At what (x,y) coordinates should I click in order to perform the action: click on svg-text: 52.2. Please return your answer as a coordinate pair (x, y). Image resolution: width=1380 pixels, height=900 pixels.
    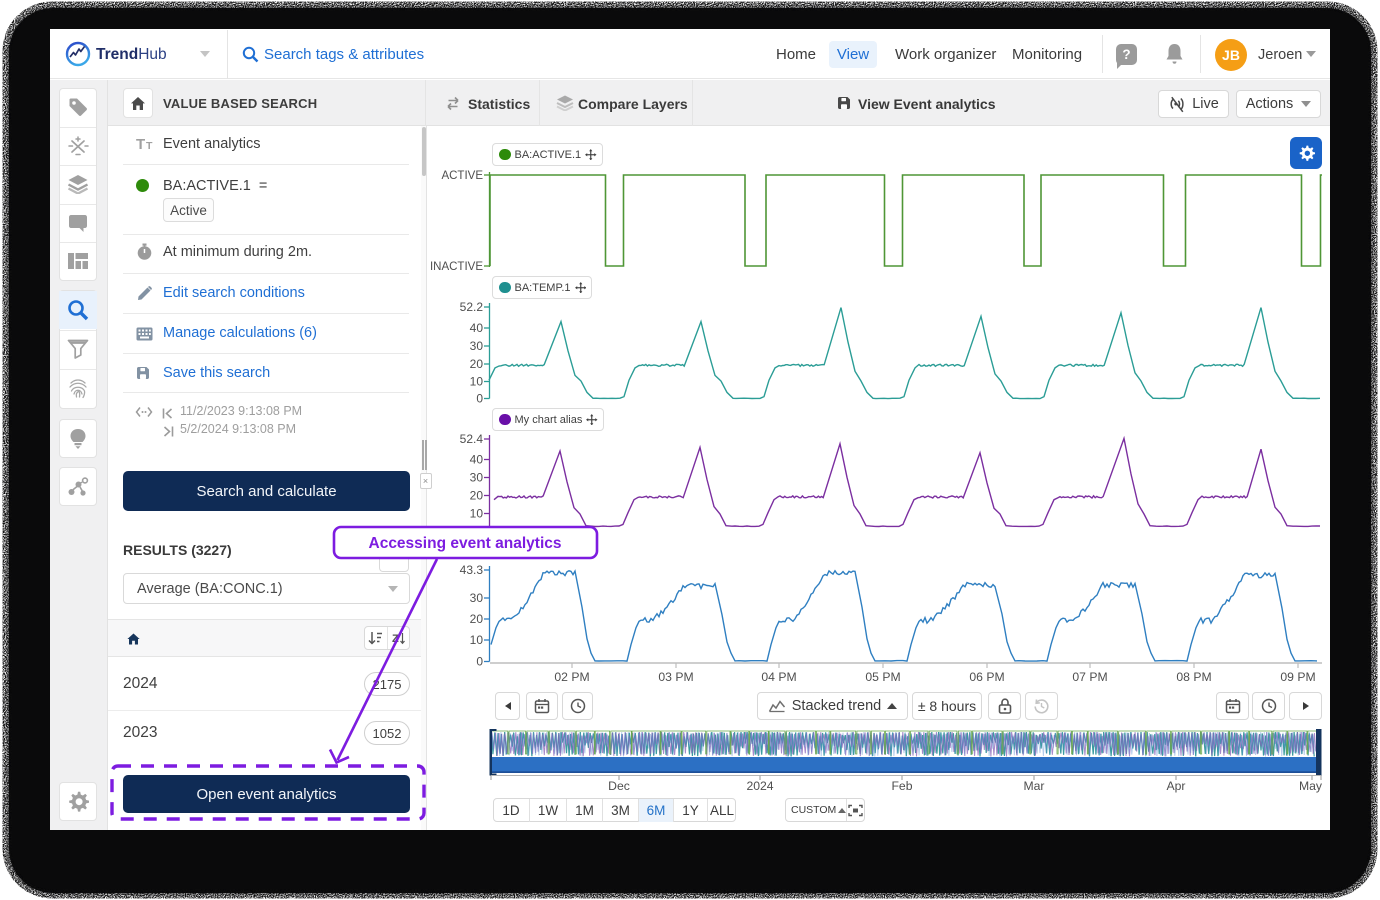
    Looking at the image, I should click on (472, 307).